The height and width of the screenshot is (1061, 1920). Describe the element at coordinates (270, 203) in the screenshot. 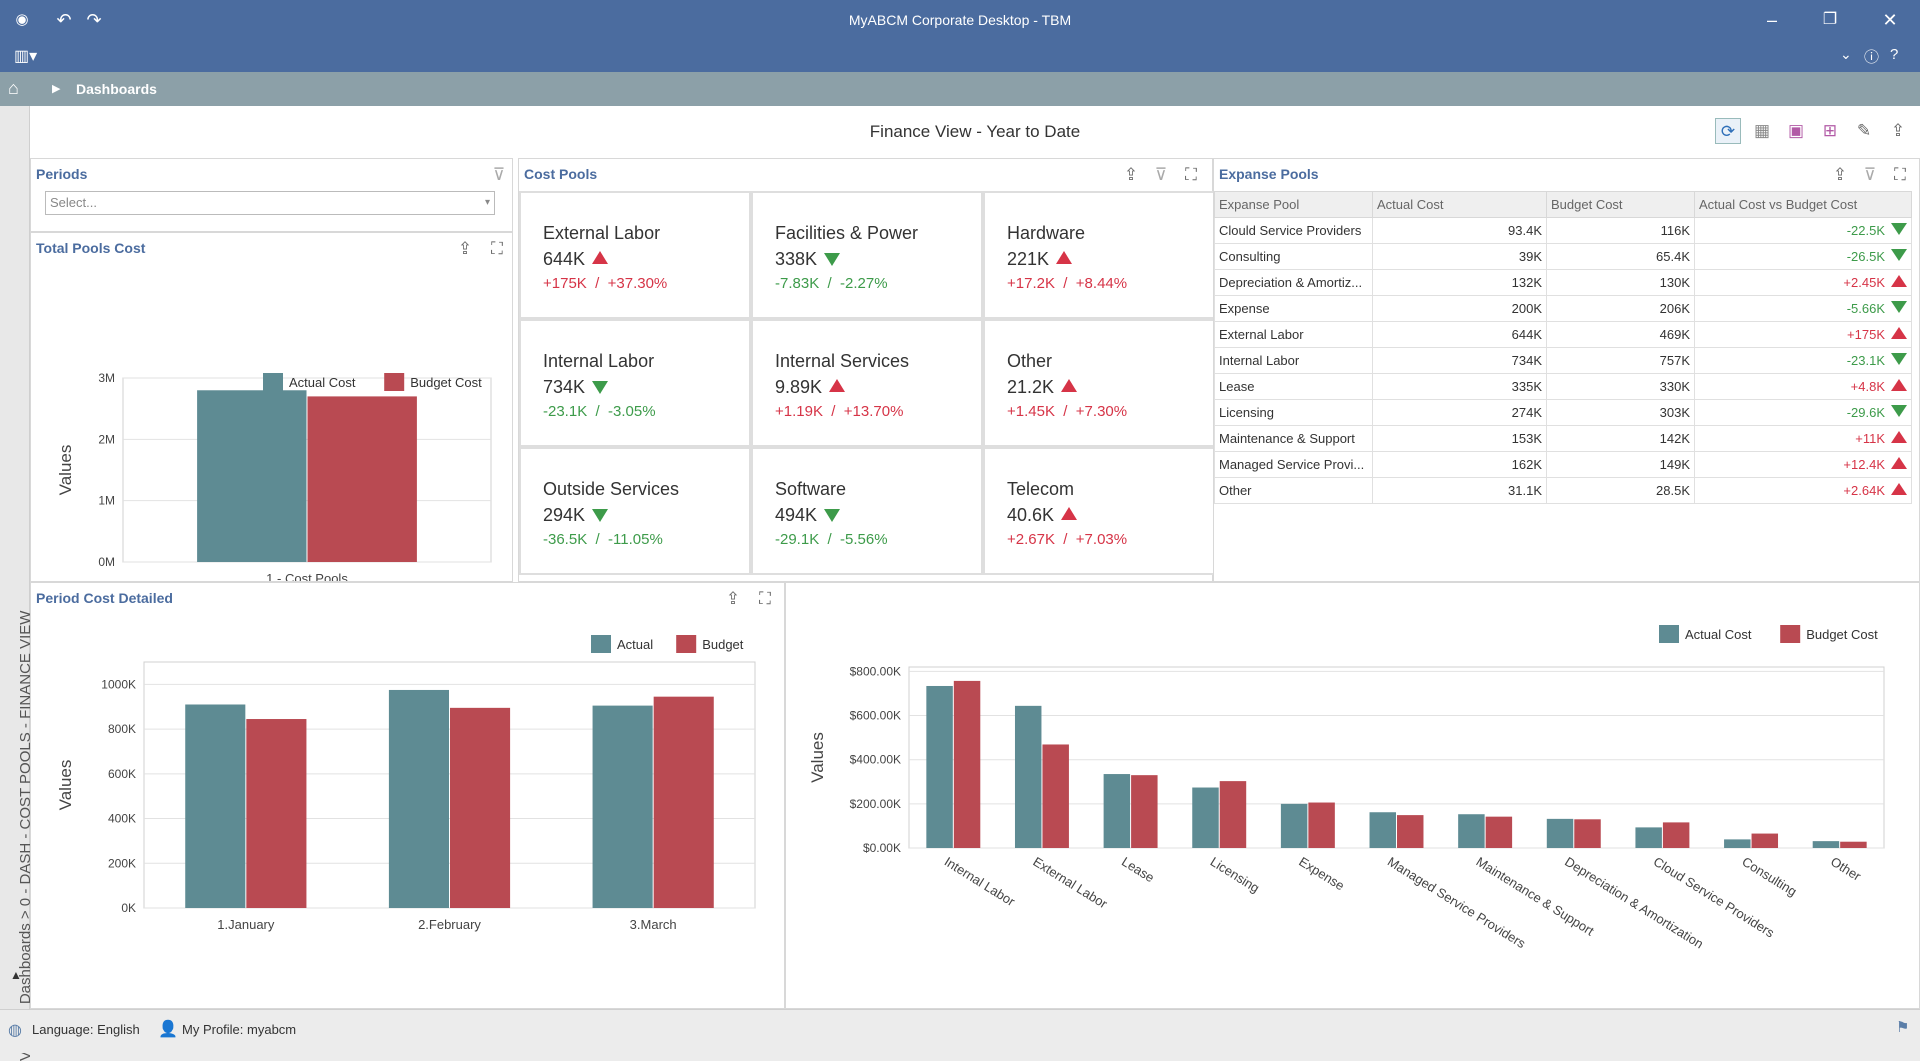

I see `periods-select: Select... ▾` at that location.